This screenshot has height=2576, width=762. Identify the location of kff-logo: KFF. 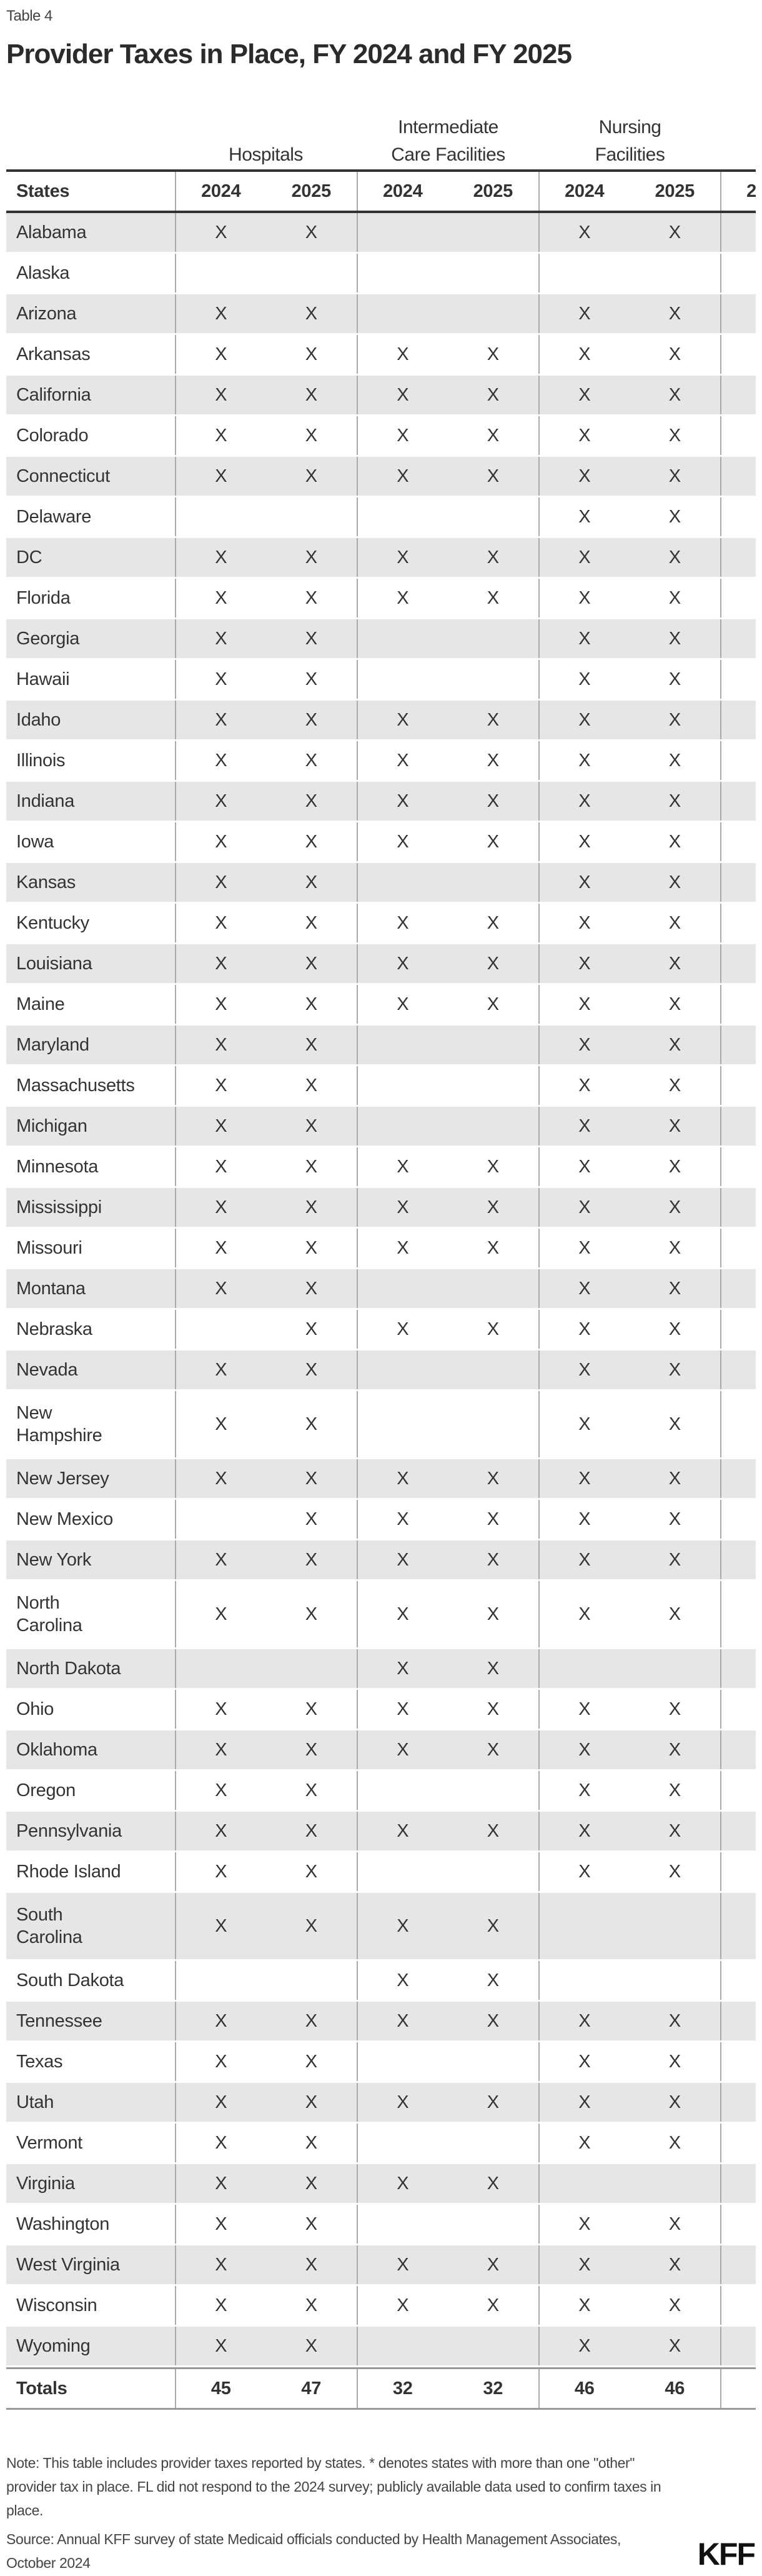
(726, 2554).